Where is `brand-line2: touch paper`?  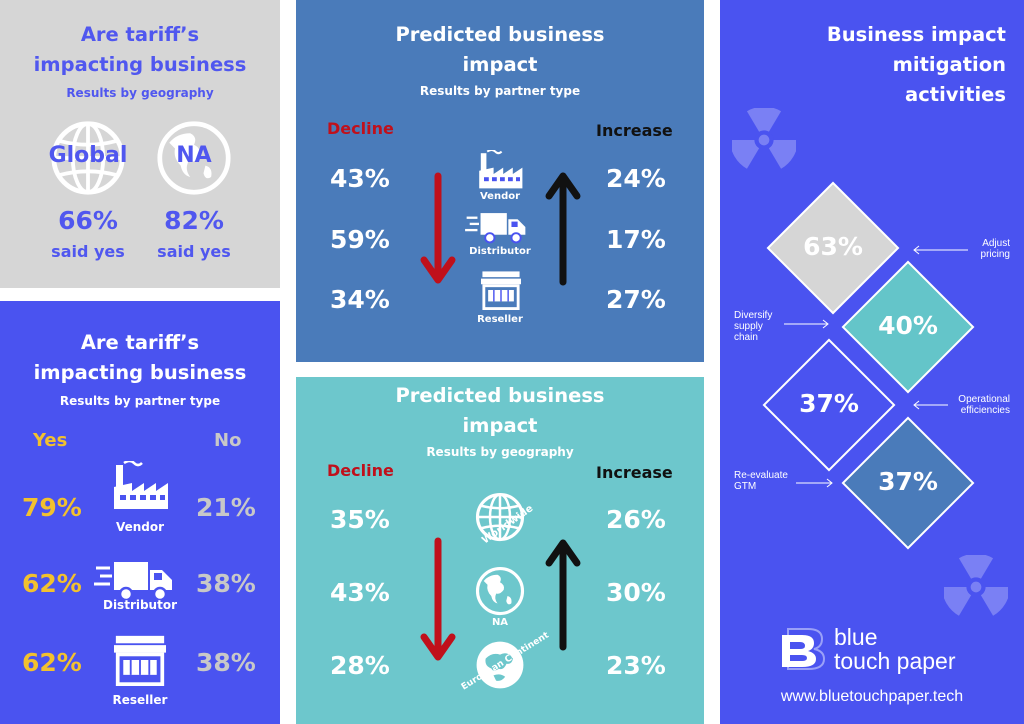 brand-line2: touch paper is located at coordinates (895, 661).